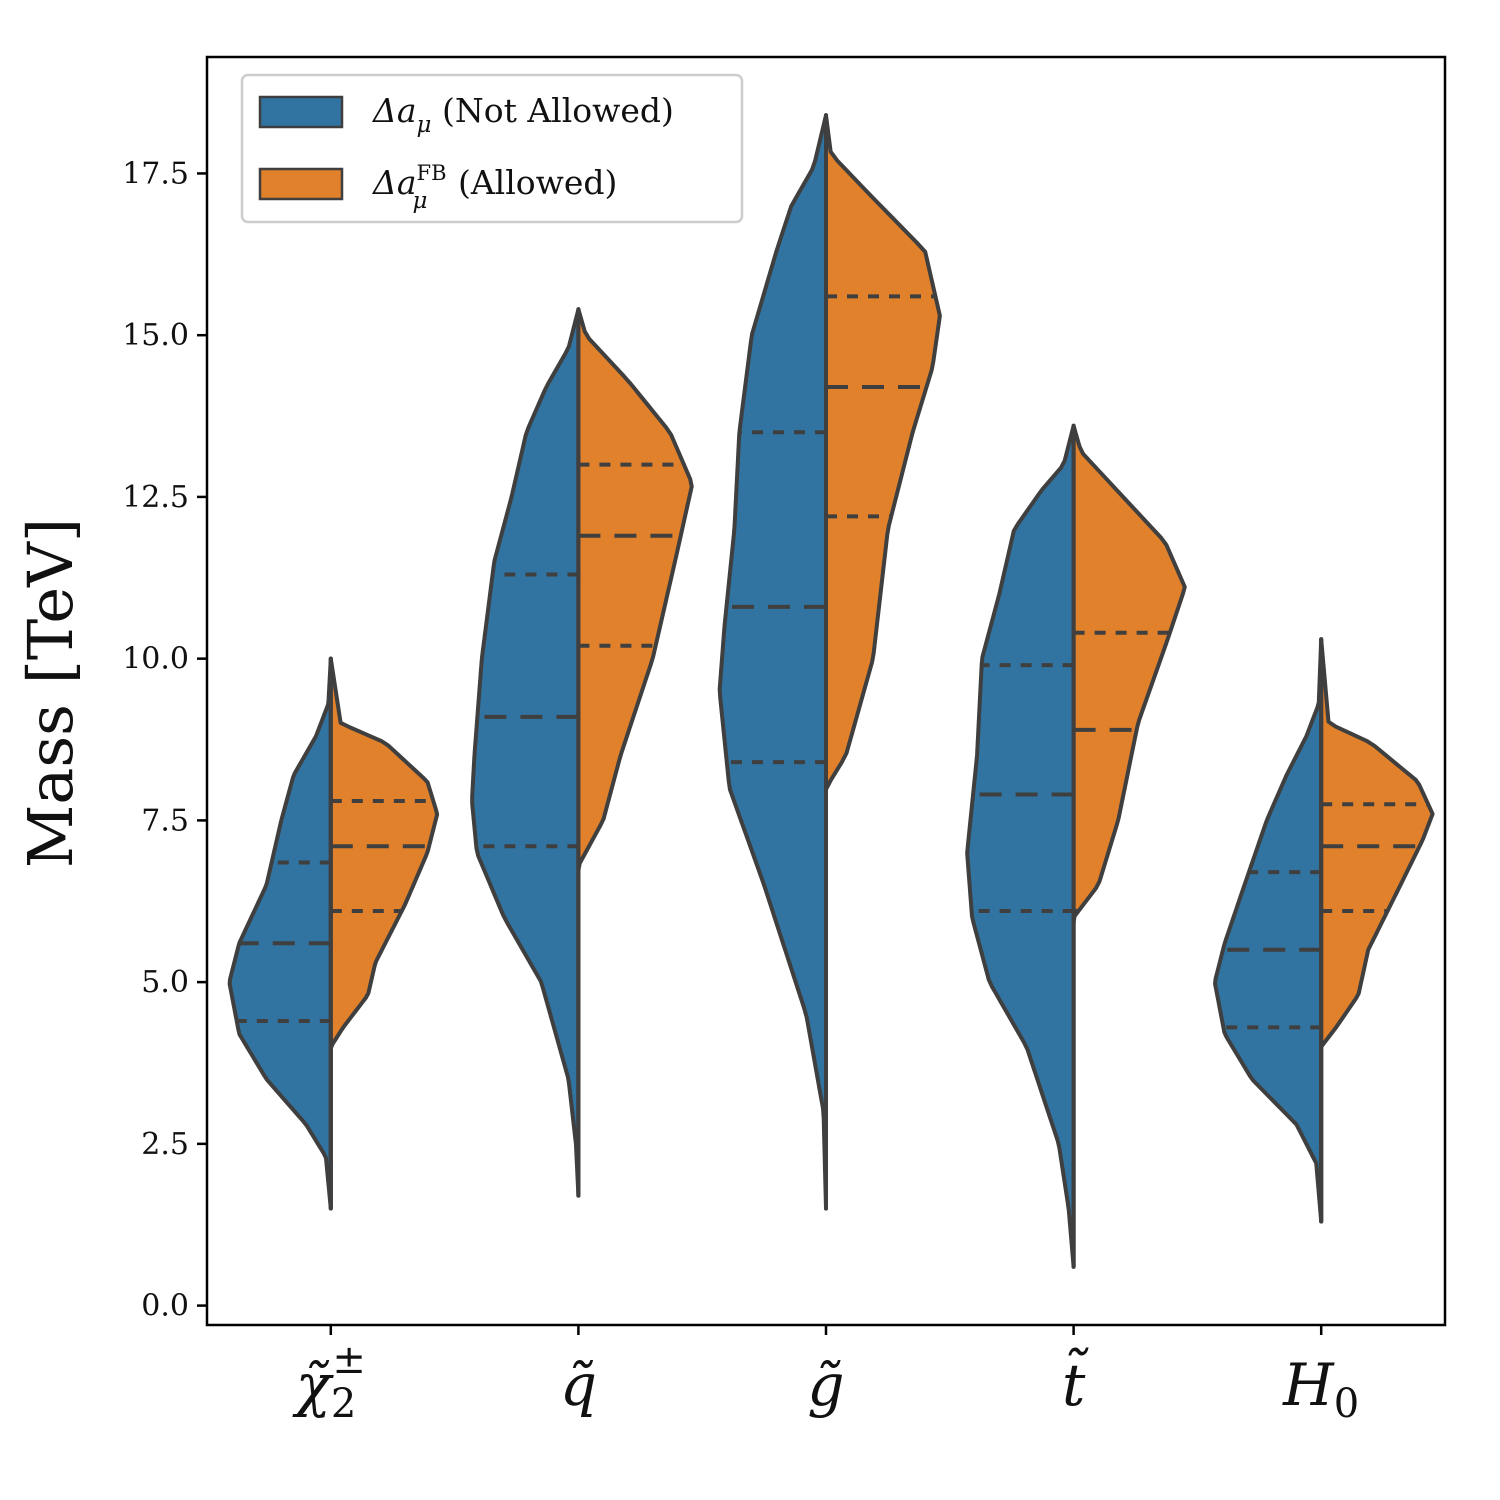 This screenshot has height=1500, width=1500. I want to click on legend: Δaμ (Not Allowed) ΔaFB μ (Allowed), so click(492, 148).